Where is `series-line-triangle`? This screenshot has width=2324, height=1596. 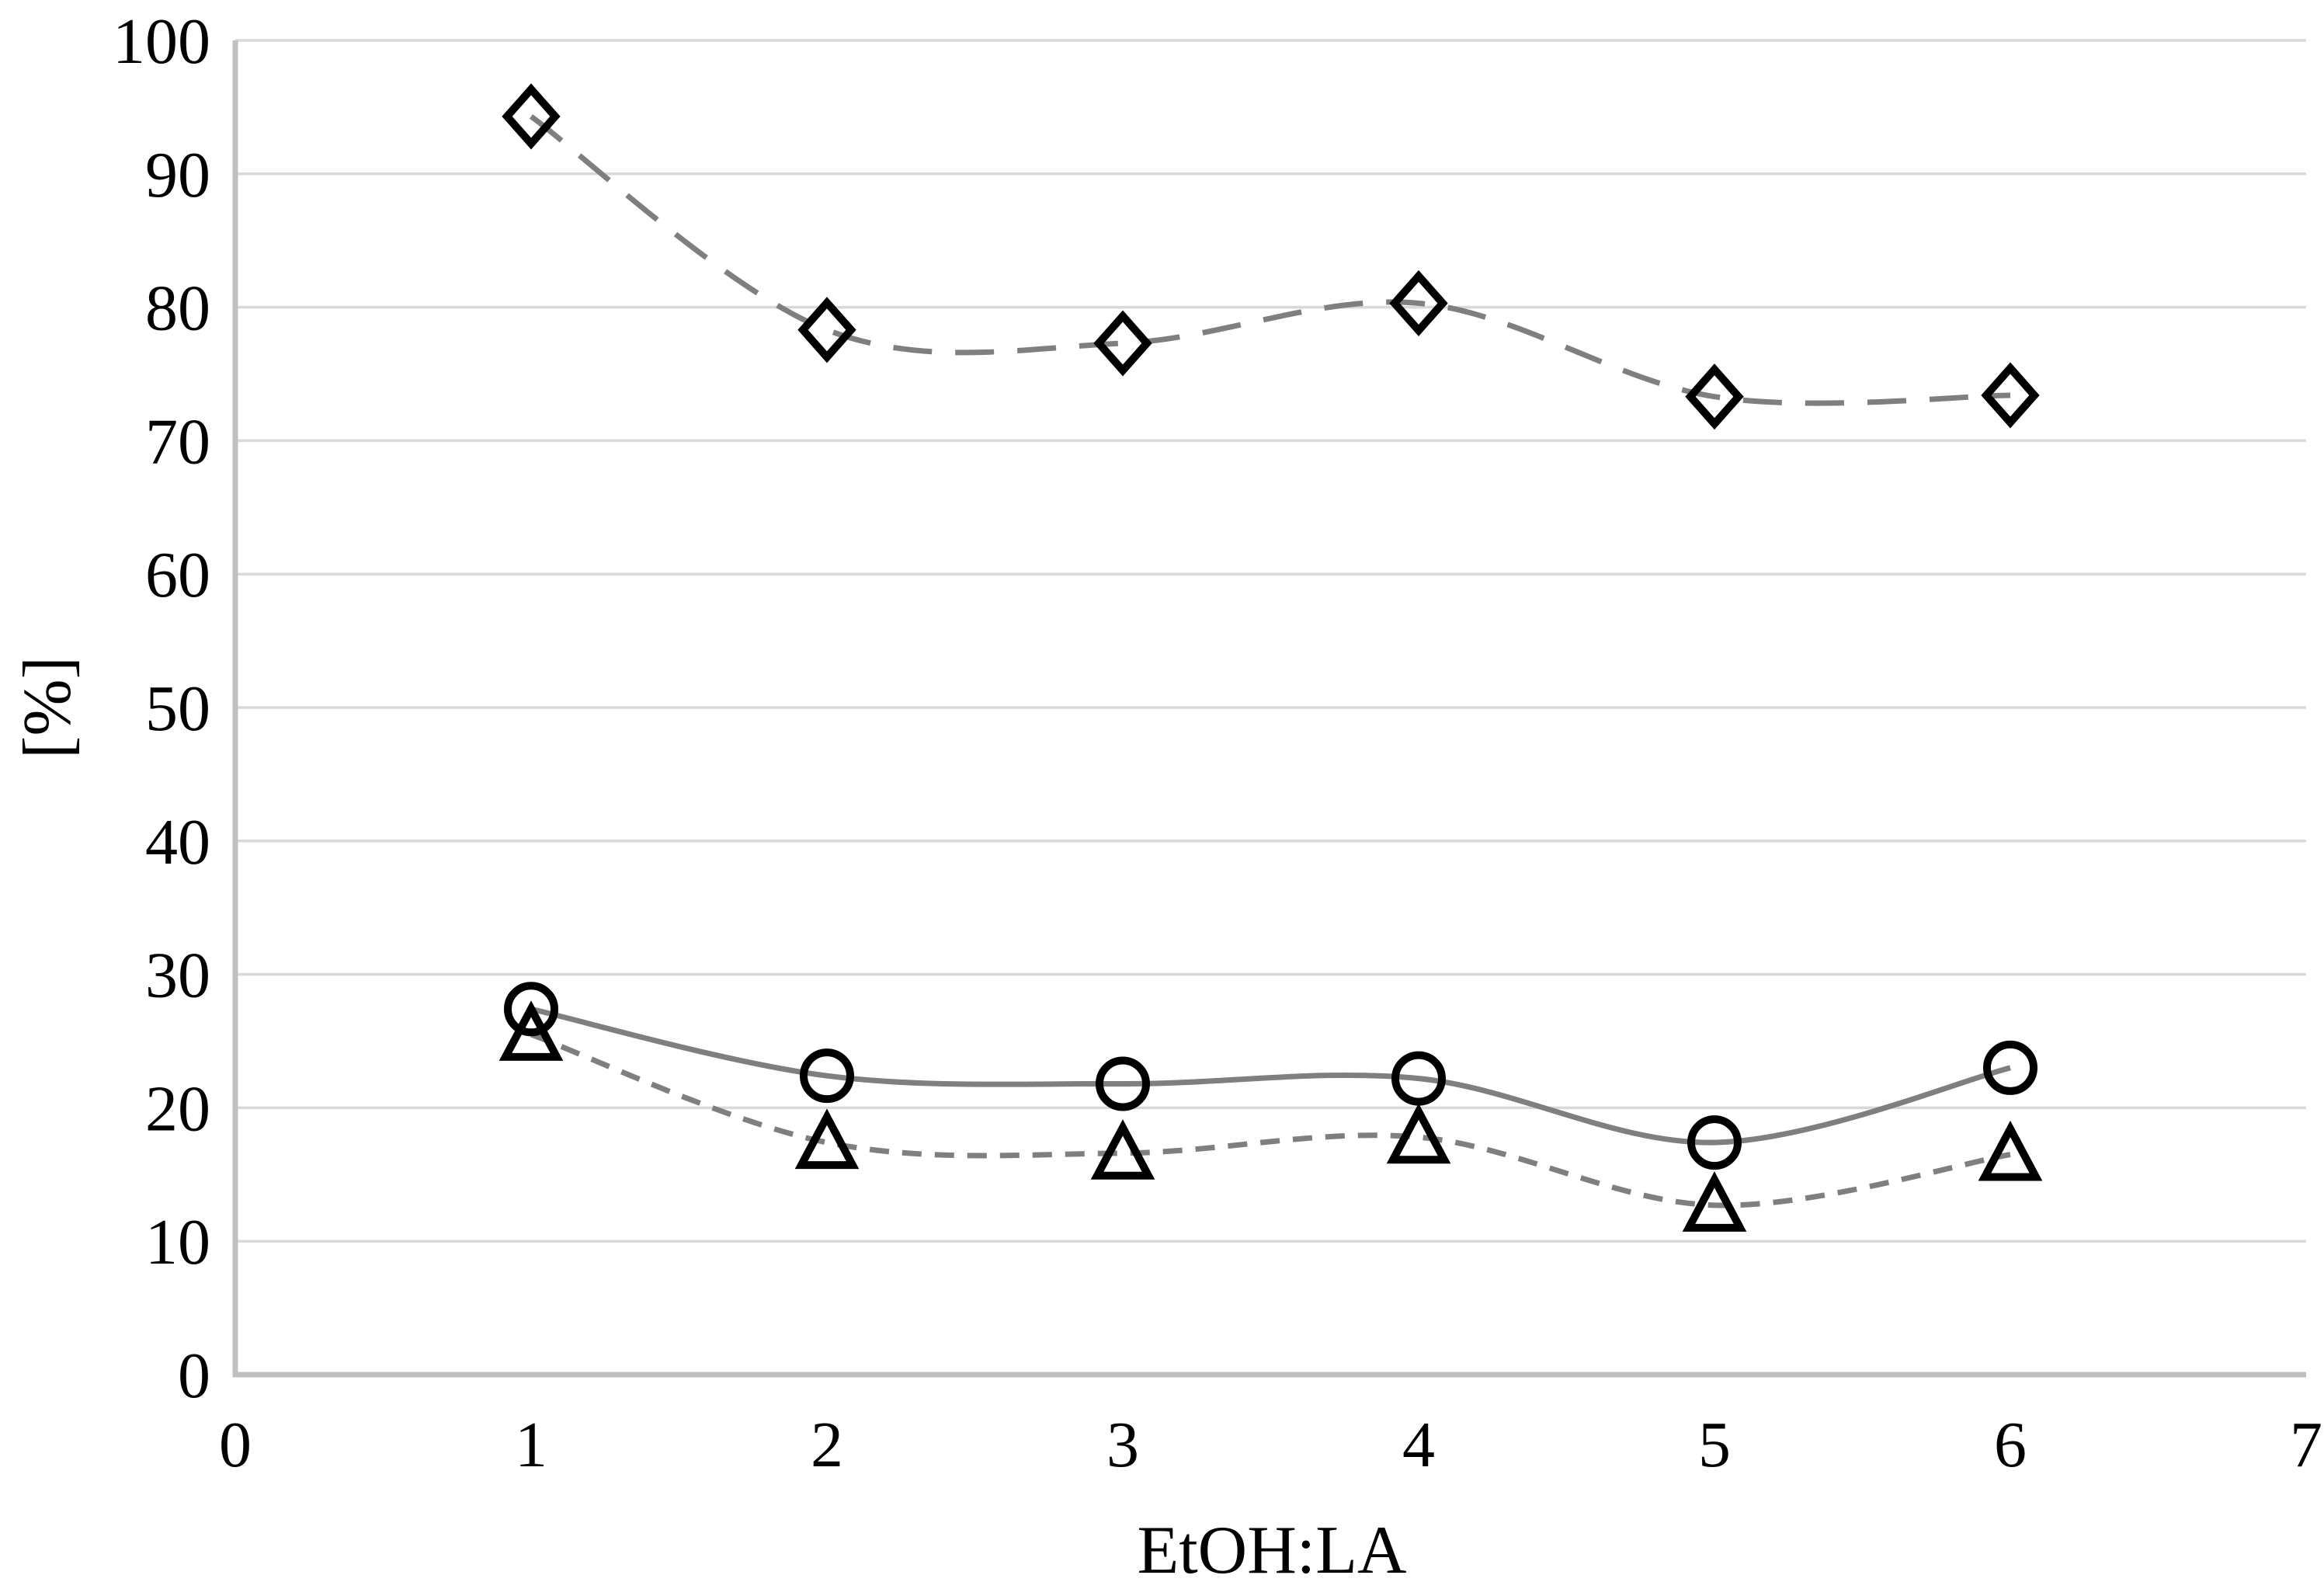
series-line-triangle is located at coordinates (1270, 1120).